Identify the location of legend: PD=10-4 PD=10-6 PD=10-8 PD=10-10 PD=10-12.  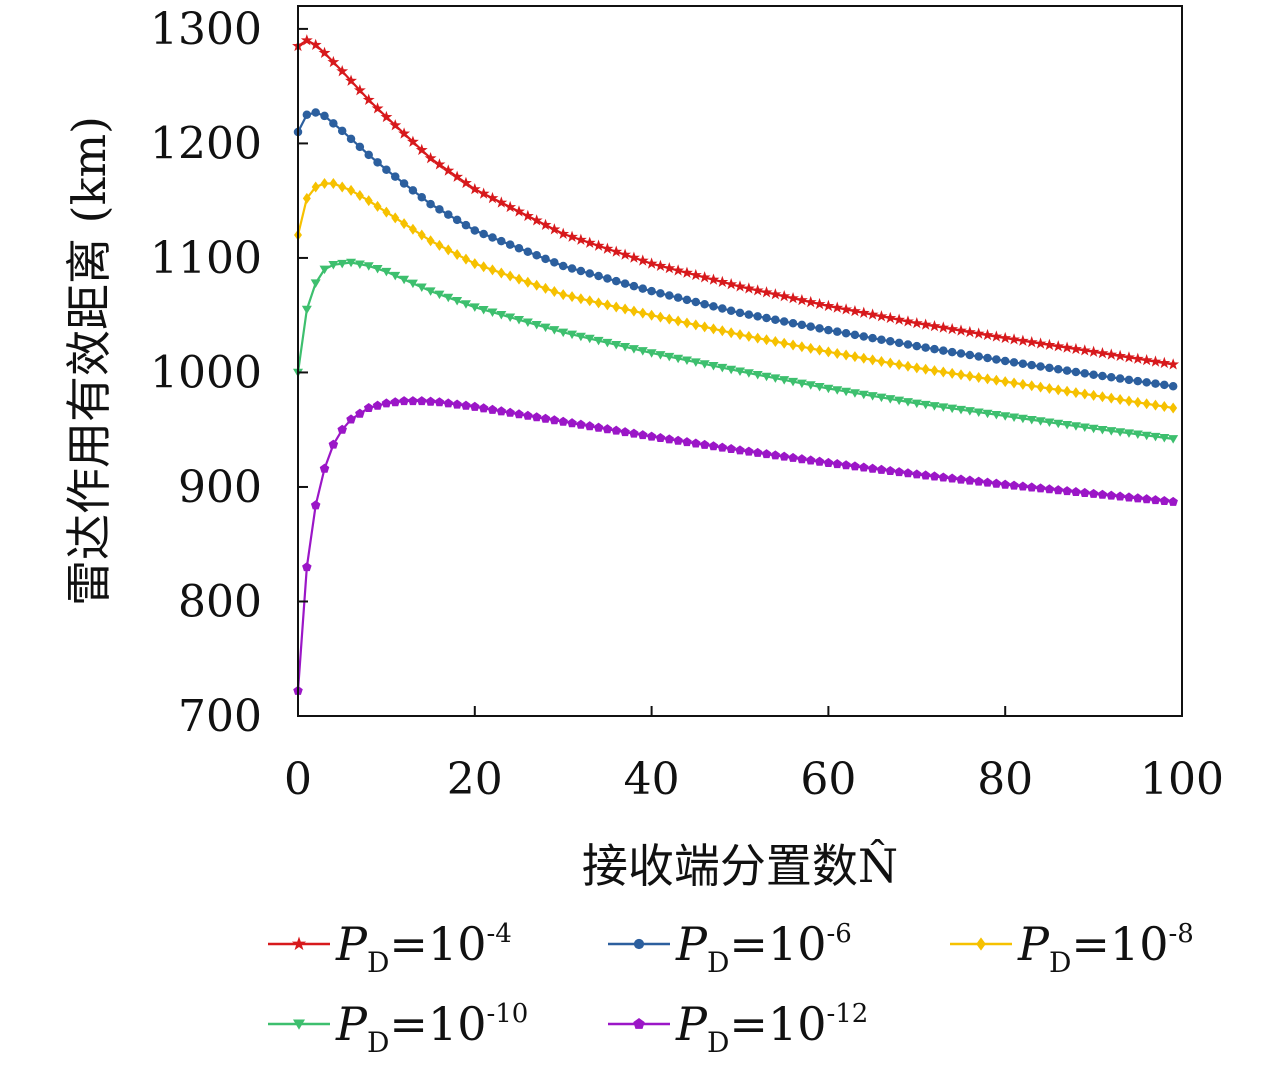
(731, 988).